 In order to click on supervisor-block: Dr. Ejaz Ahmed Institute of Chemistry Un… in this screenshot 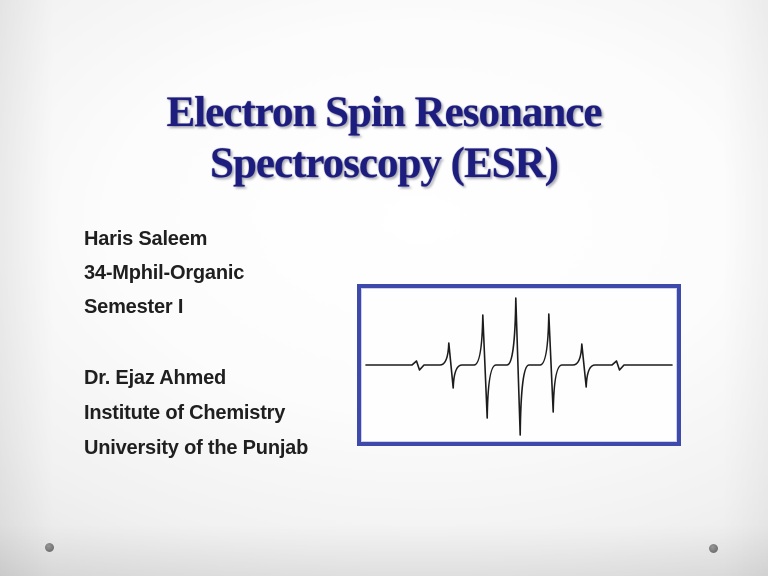, I will do `click(196, 413)`.